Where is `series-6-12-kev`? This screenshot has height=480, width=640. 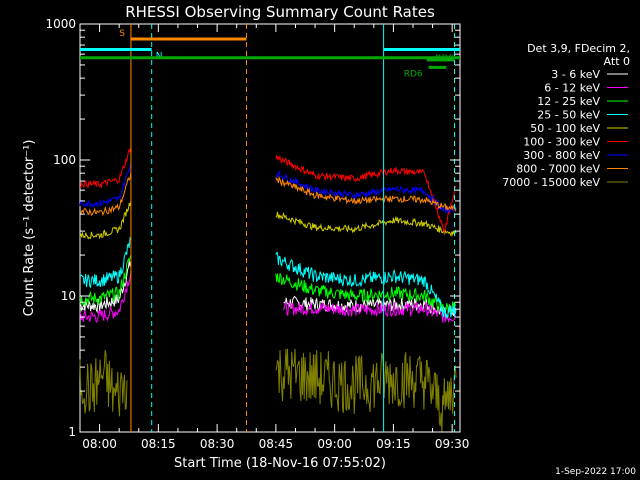
series-6-12-kev is located at coordinates (268, 298).